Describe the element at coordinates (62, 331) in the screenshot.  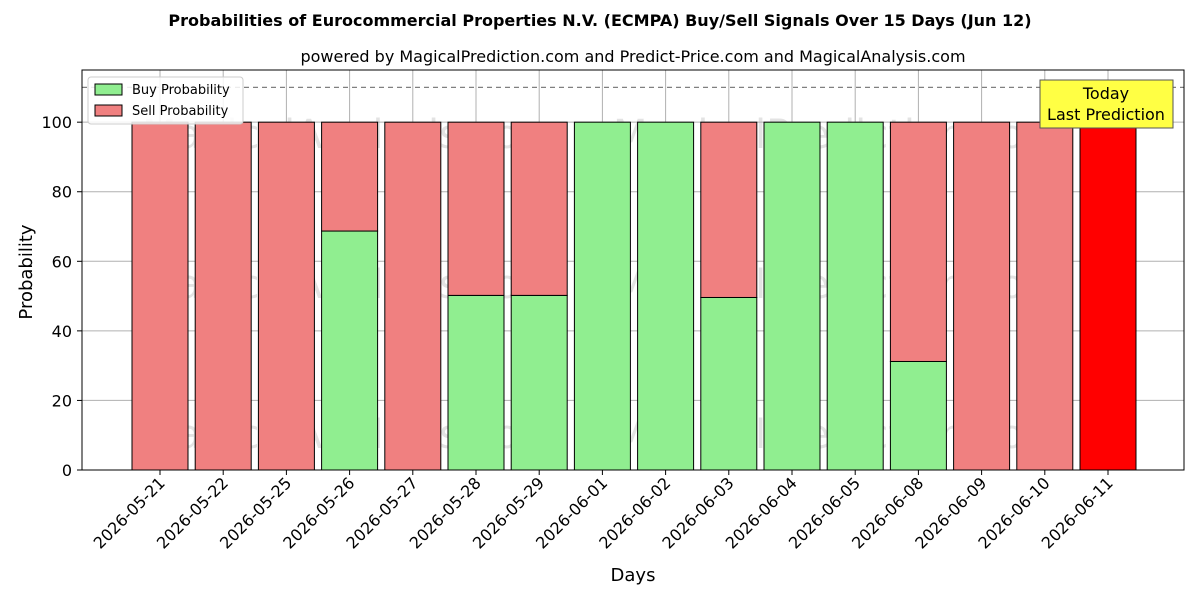
I see `y-tick-label: 40` at that location.